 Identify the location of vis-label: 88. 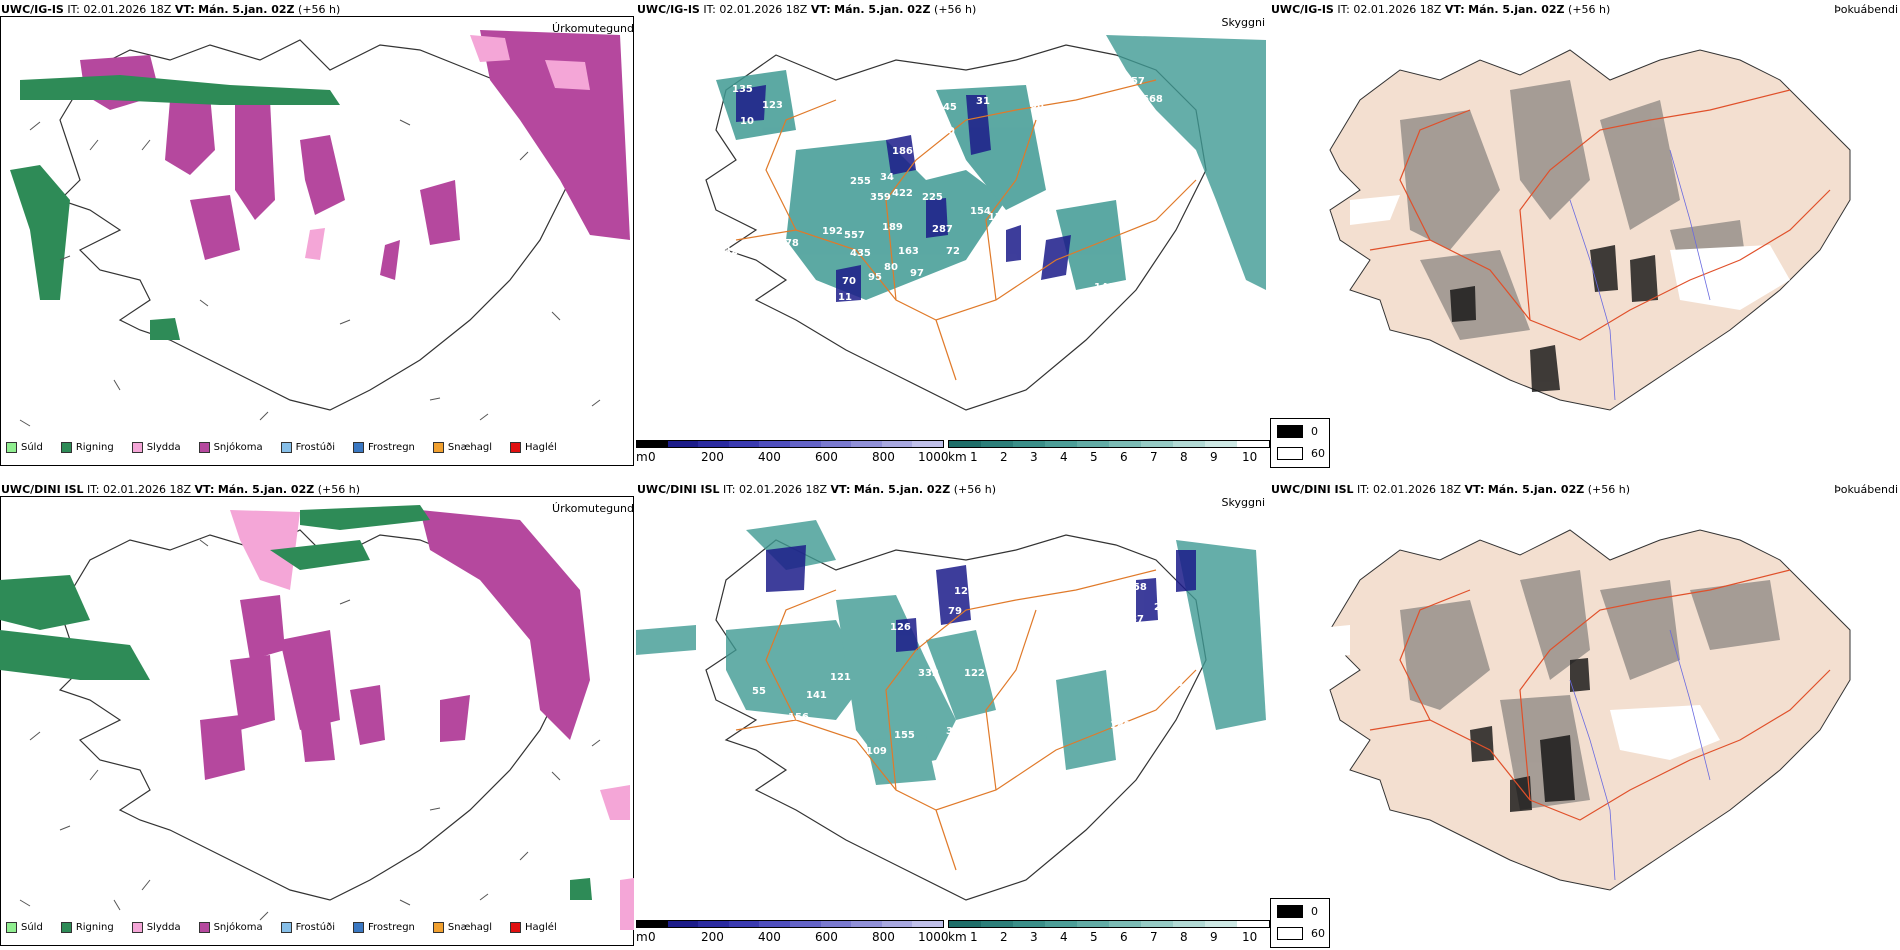
(1037, 105).